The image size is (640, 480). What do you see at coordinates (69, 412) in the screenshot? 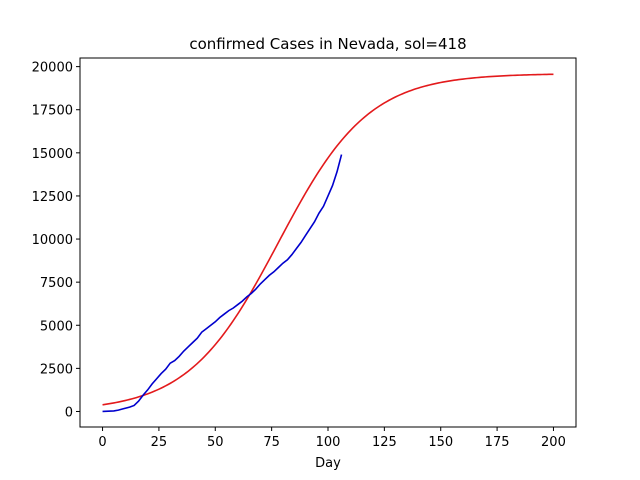
I see `y-tick-label: 0` at bounding box center [69, 412].